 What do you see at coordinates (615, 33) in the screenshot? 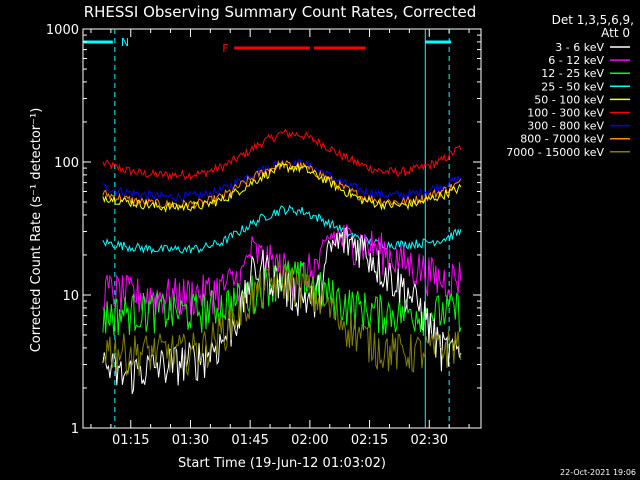
I see `legend-header-line-2: Att 0` at bounding box center [615, 33].